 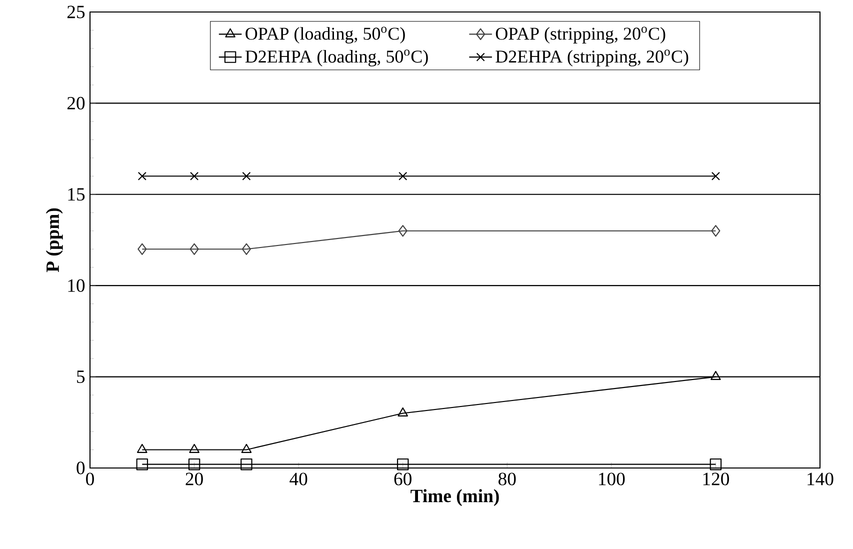 What do you see at coordinates (716, 479) in the screenshot?
I see `x-tick-label: 120` at bounding box center [716, 479].